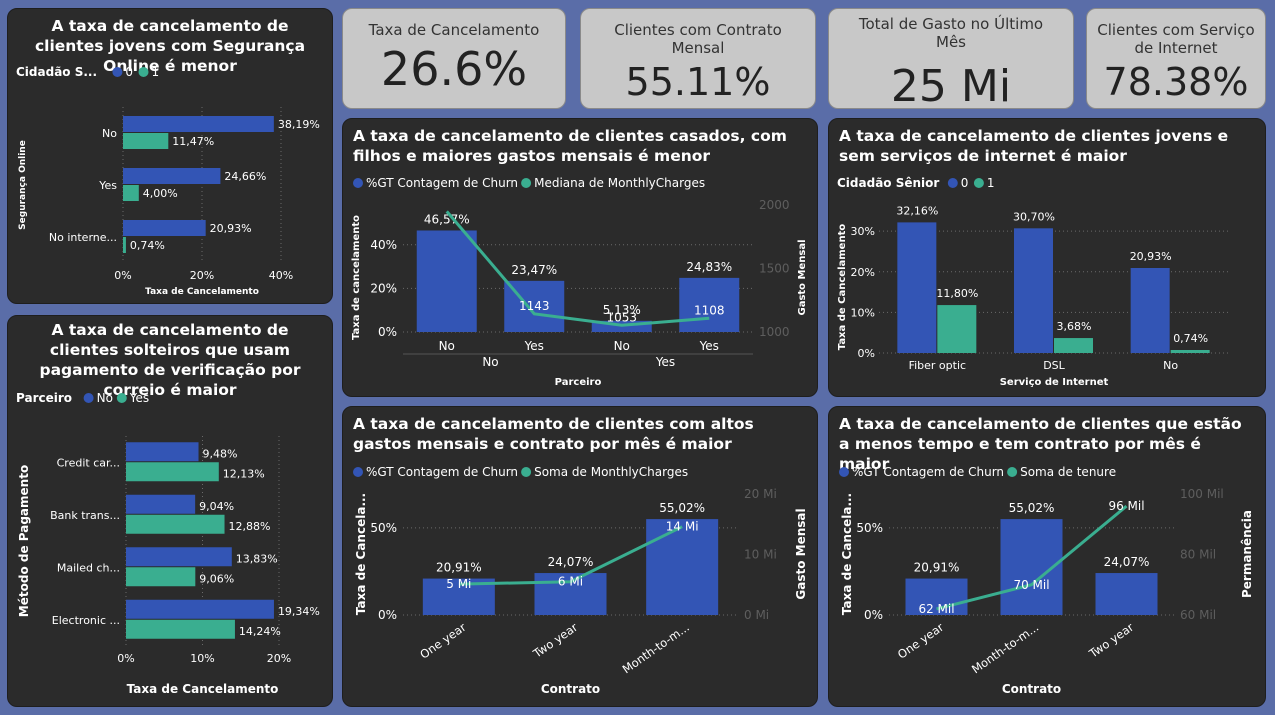 Image resolution: width=1275 pixels, height=715 pixels. I want to click on x-tick-label: 10%, so click(202, 658).